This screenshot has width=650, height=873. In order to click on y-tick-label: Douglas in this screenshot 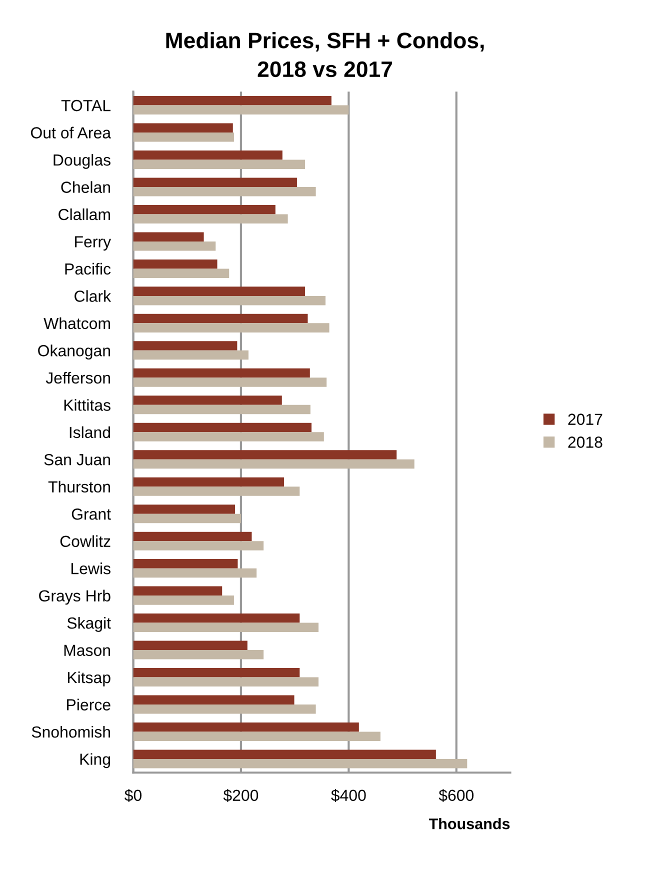, I will do `click(82, 161)`.